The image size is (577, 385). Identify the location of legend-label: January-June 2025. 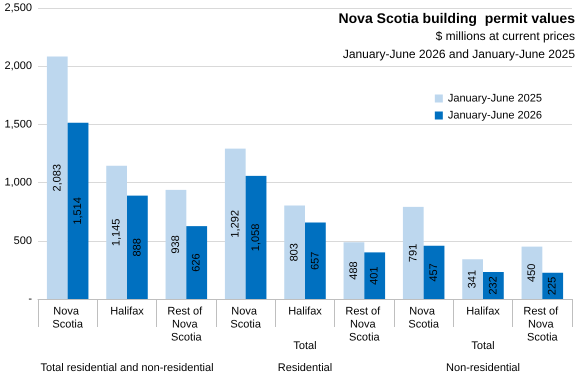
(495, 98).